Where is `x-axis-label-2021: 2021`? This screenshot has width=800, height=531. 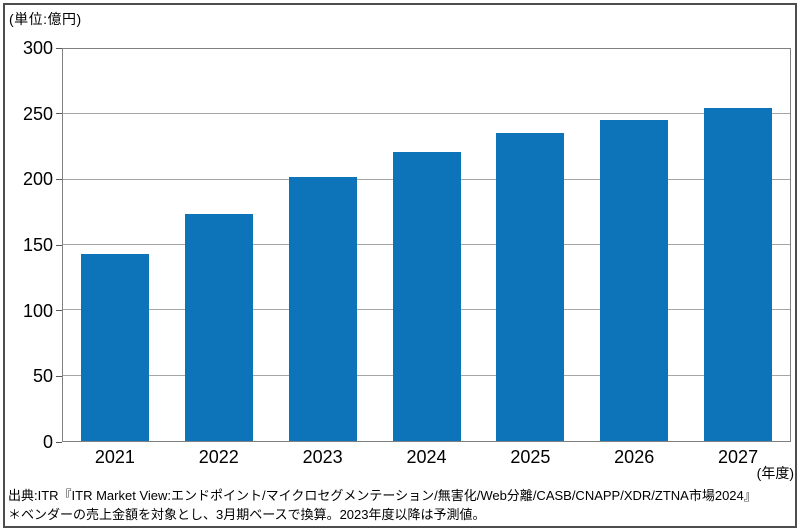 x-axis-label-2021: 2021 is located at coordinates (114, 457).